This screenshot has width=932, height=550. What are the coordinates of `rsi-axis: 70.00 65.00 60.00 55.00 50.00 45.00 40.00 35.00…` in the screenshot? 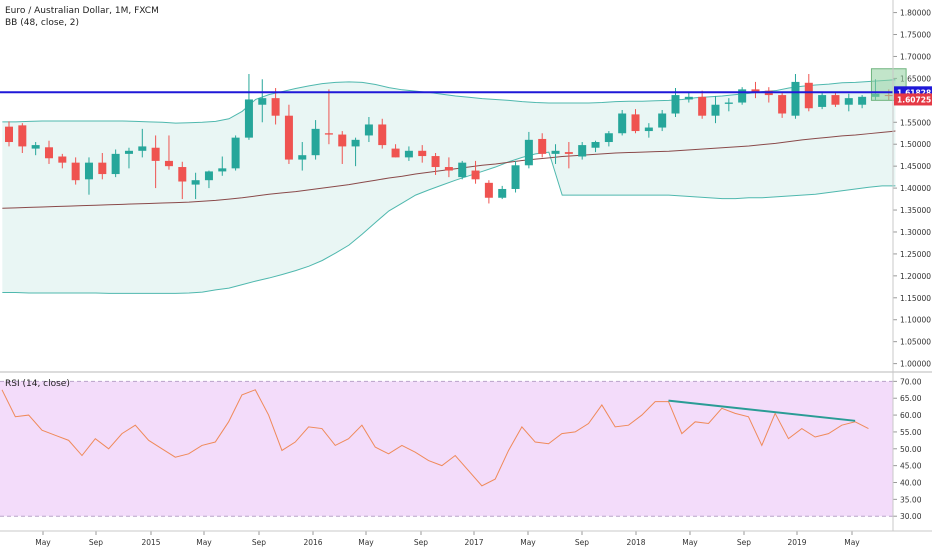 It's located at (907, 449).